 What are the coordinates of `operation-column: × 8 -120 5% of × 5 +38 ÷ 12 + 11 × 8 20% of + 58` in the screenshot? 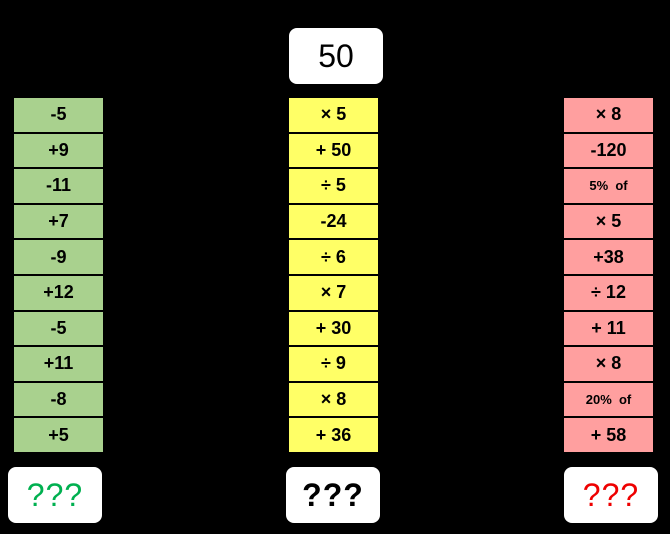 It's located at (608, 275).